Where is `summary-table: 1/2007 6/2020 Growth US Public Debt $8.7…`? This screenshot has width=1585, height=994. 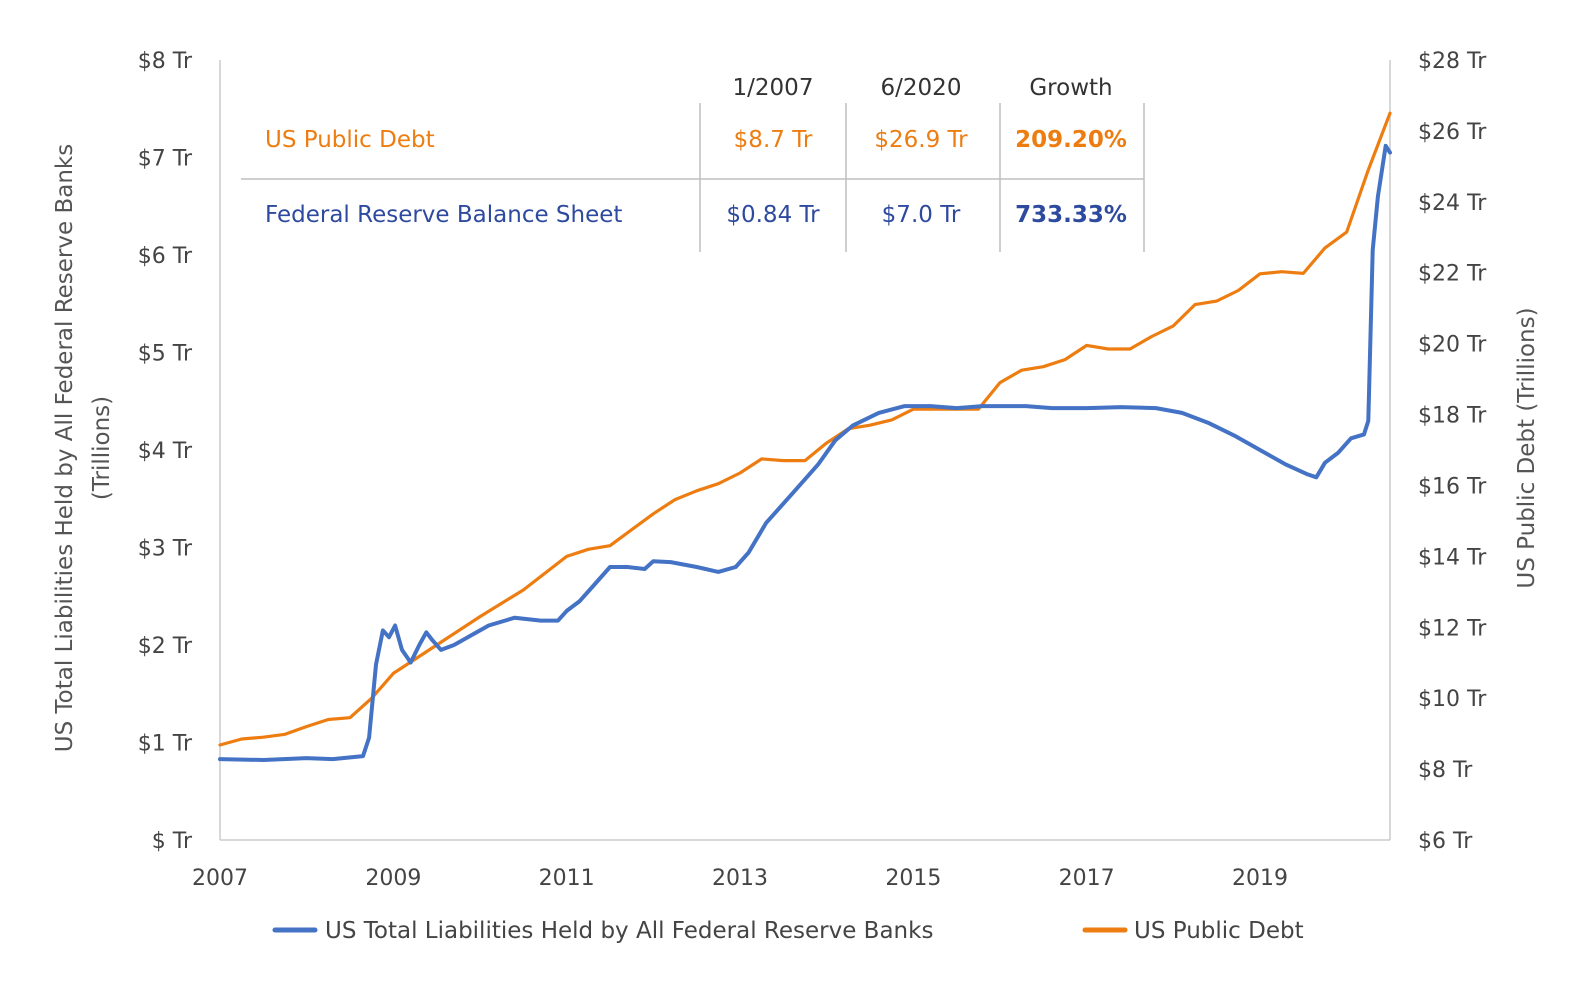
summary-table: 1/2007 6/2020 Growth US Public Debt $8.7… is located at coordinates (693, 163).